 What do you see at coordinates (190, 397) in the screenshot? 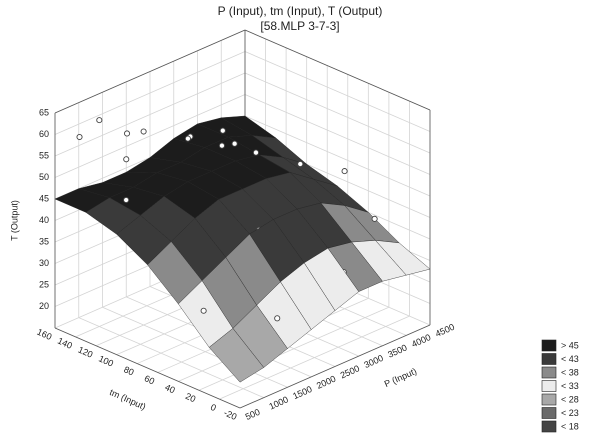
I see `y-tick-label: 20` at bounding box center [190, 397].